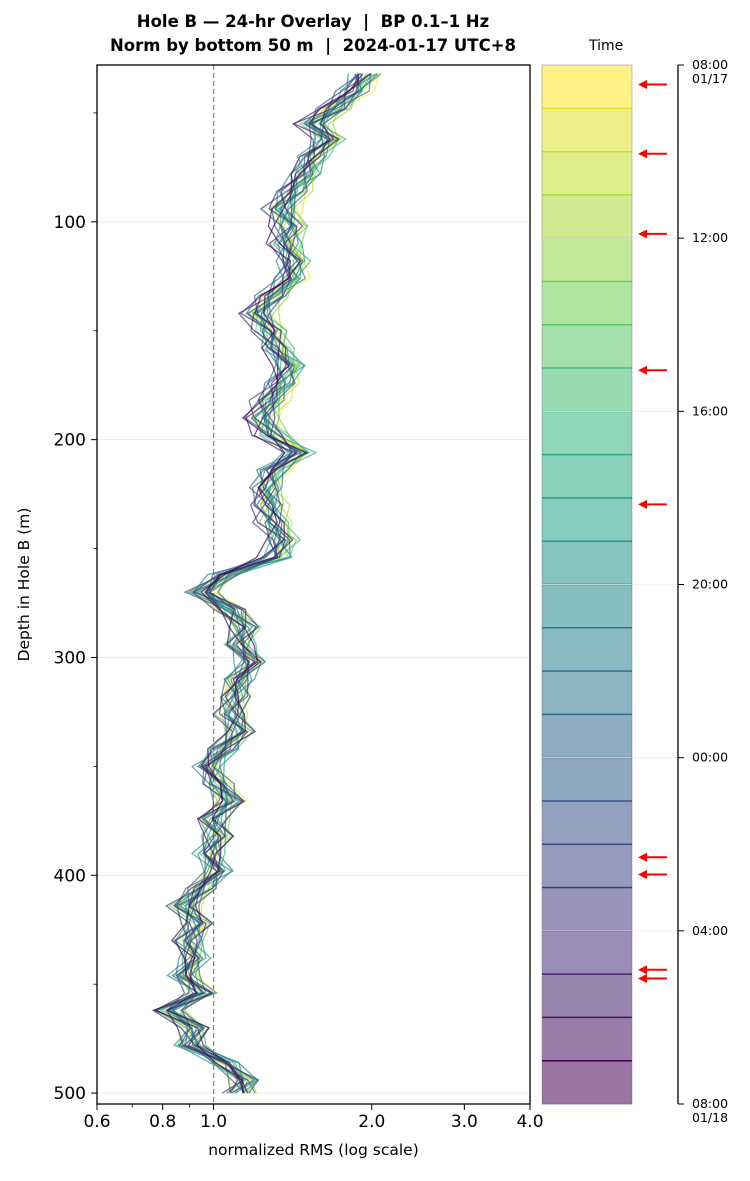 The width and height of the screenshot is (750, 1181). Describe the element at coordinates (710, 757) in the screenshot. I see `colorbar-tick-label: 00:00` at that location.